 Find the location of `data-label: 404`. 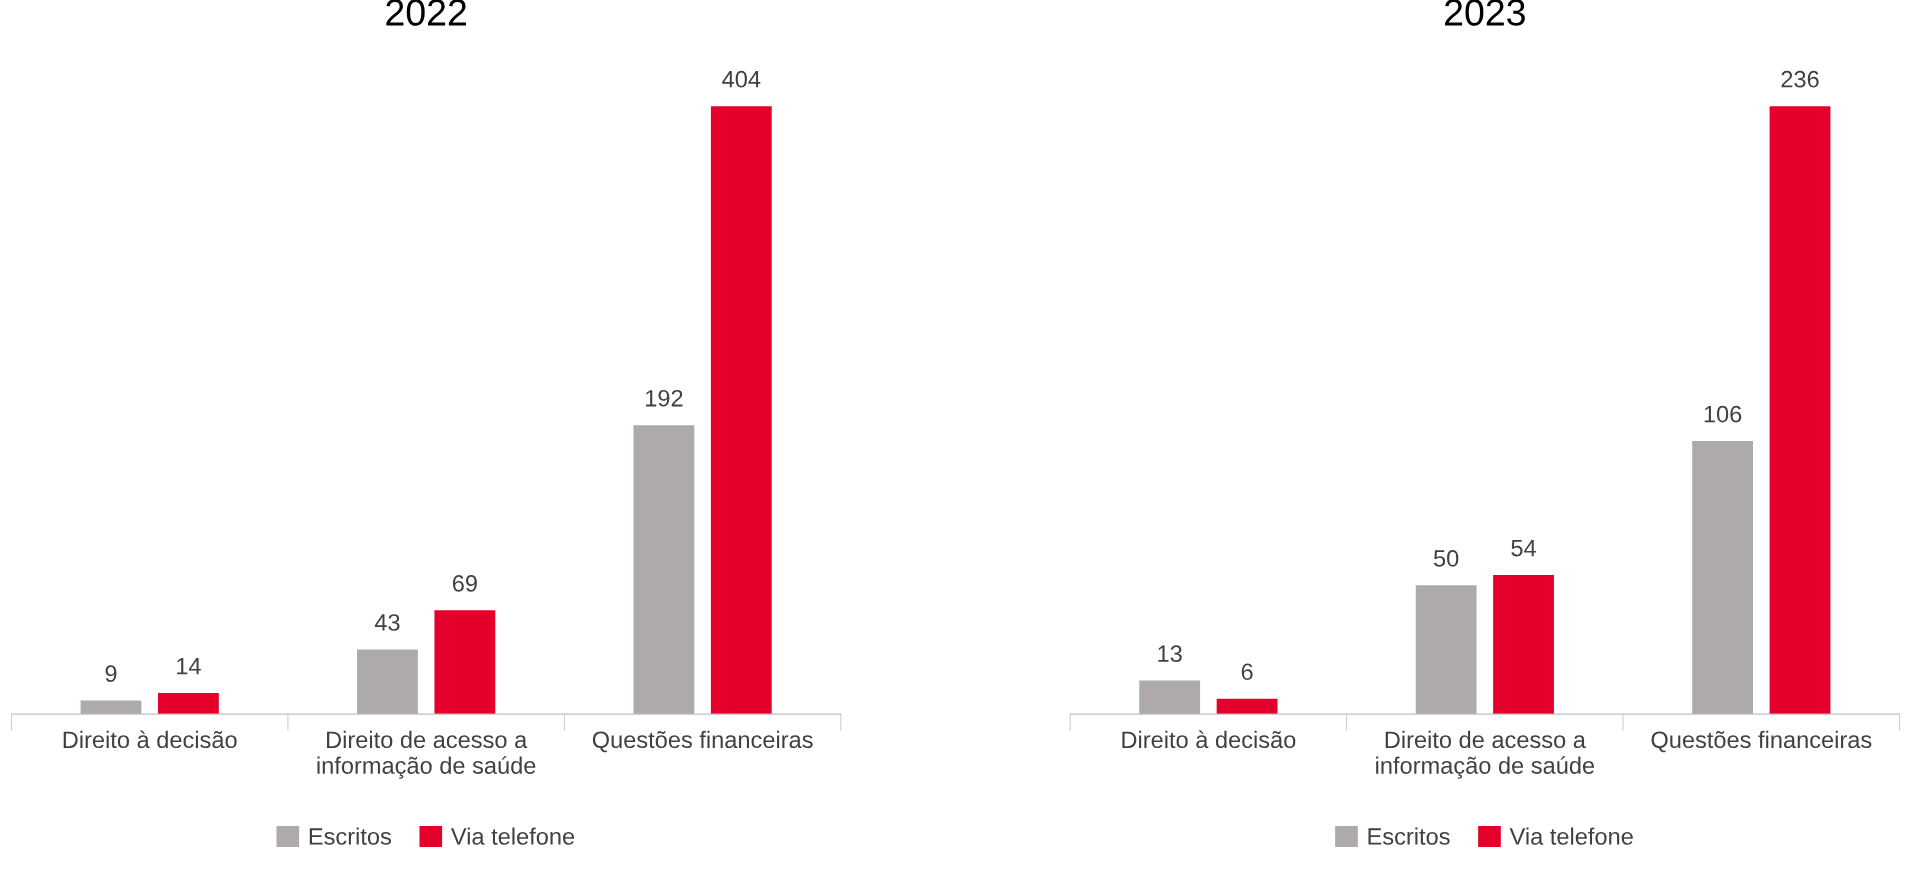

data-label: 404 is located at coordinates (741, 79).